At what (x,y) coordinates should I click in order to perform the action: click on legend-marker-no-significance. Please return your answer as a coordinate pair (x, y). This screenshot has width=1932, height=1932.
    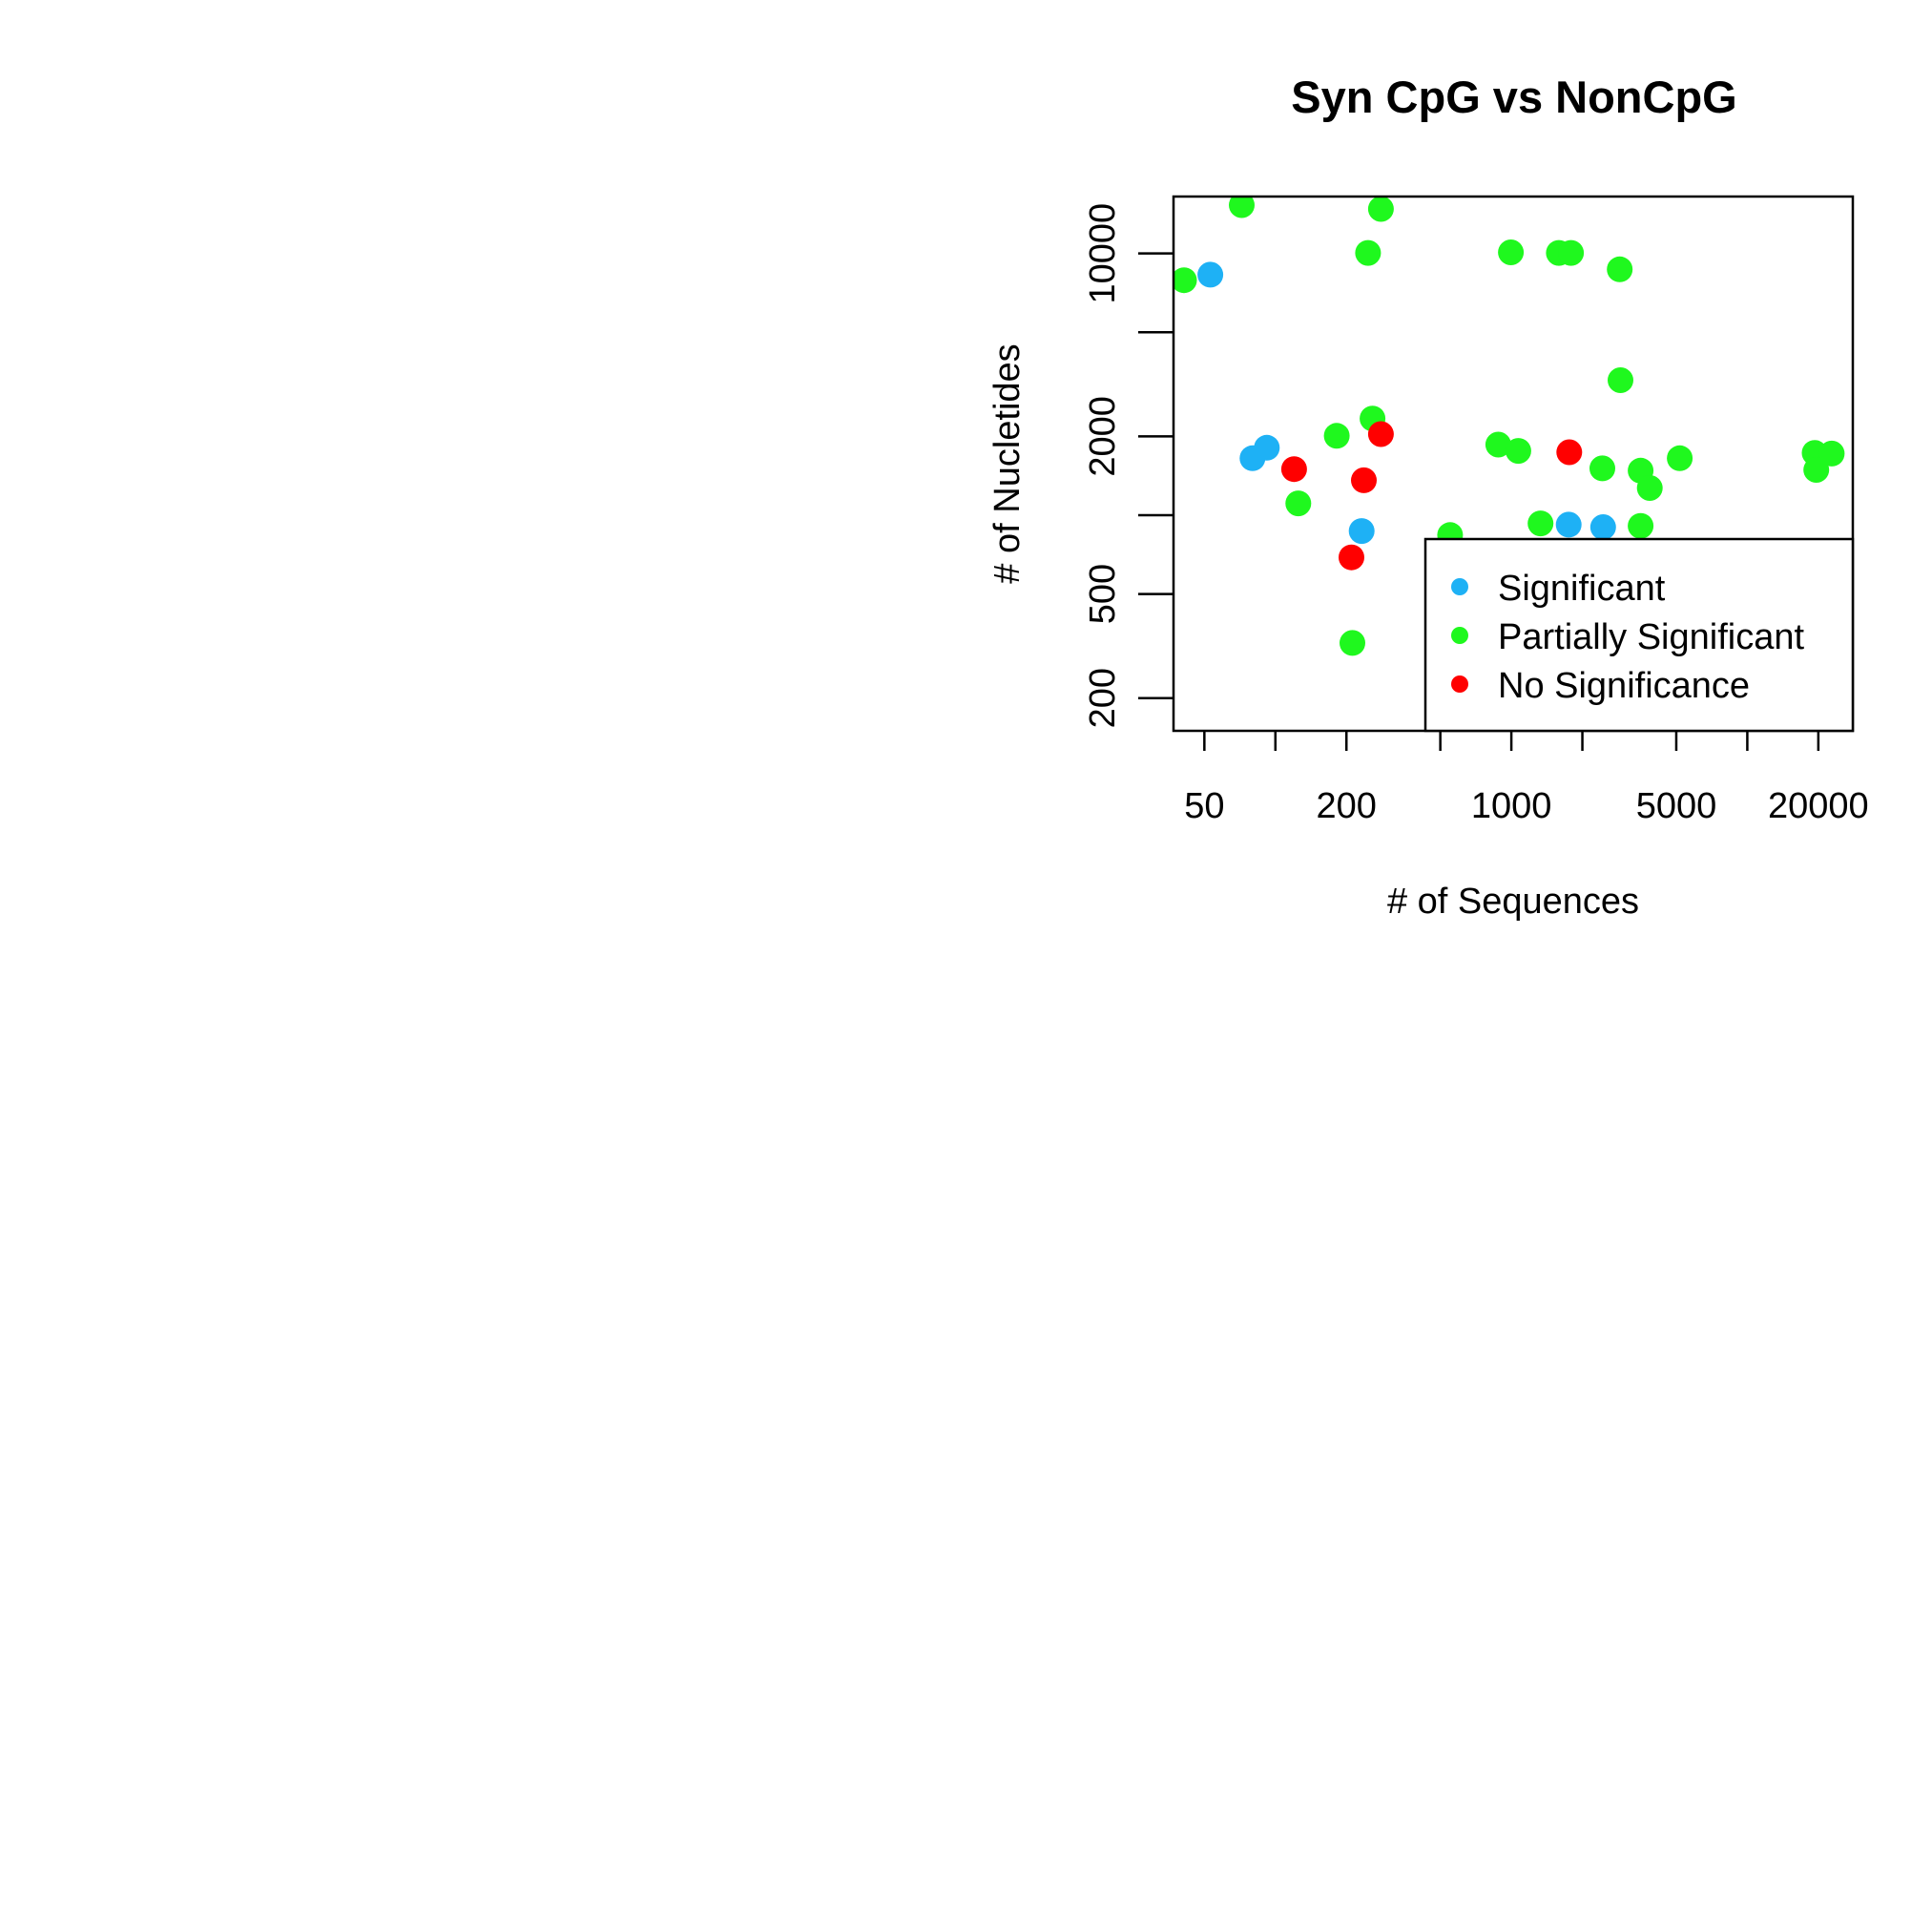
    Looking at the image, I should click on (1459, 684).